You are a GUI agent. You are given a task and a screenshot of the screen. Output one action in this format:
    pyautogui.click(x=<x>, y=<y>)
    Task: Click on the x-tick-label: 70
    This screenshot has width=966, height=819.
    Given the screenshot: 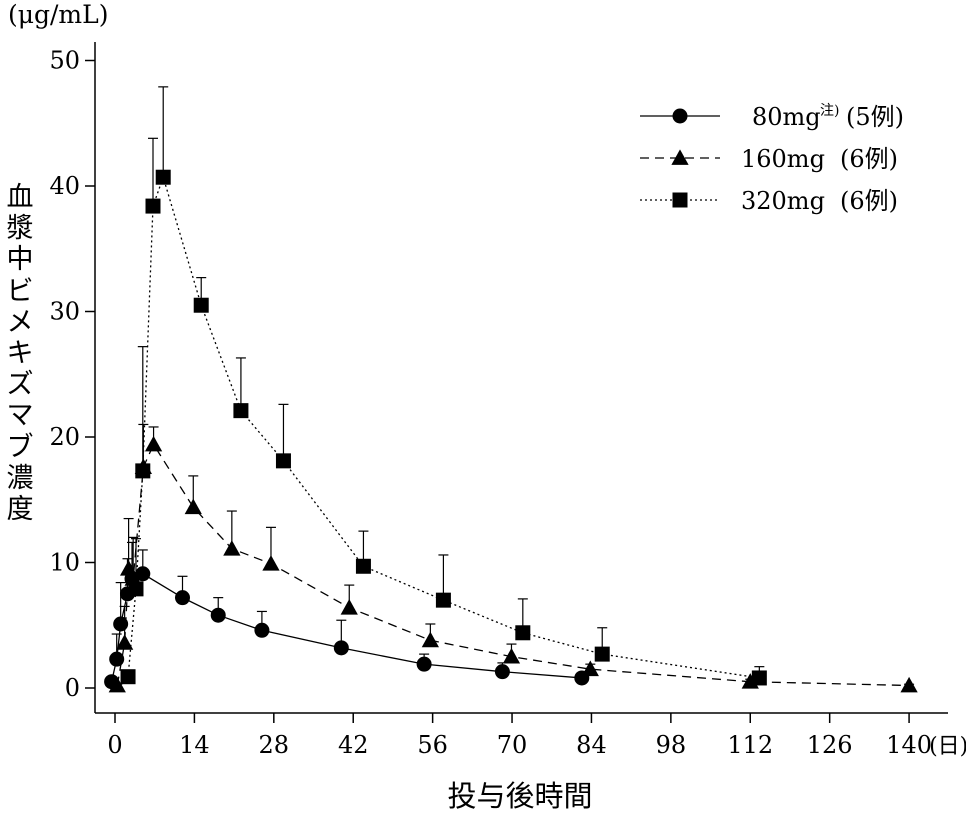 What is the action you would take?
    pyautogui.click(x=512, y=745)
    